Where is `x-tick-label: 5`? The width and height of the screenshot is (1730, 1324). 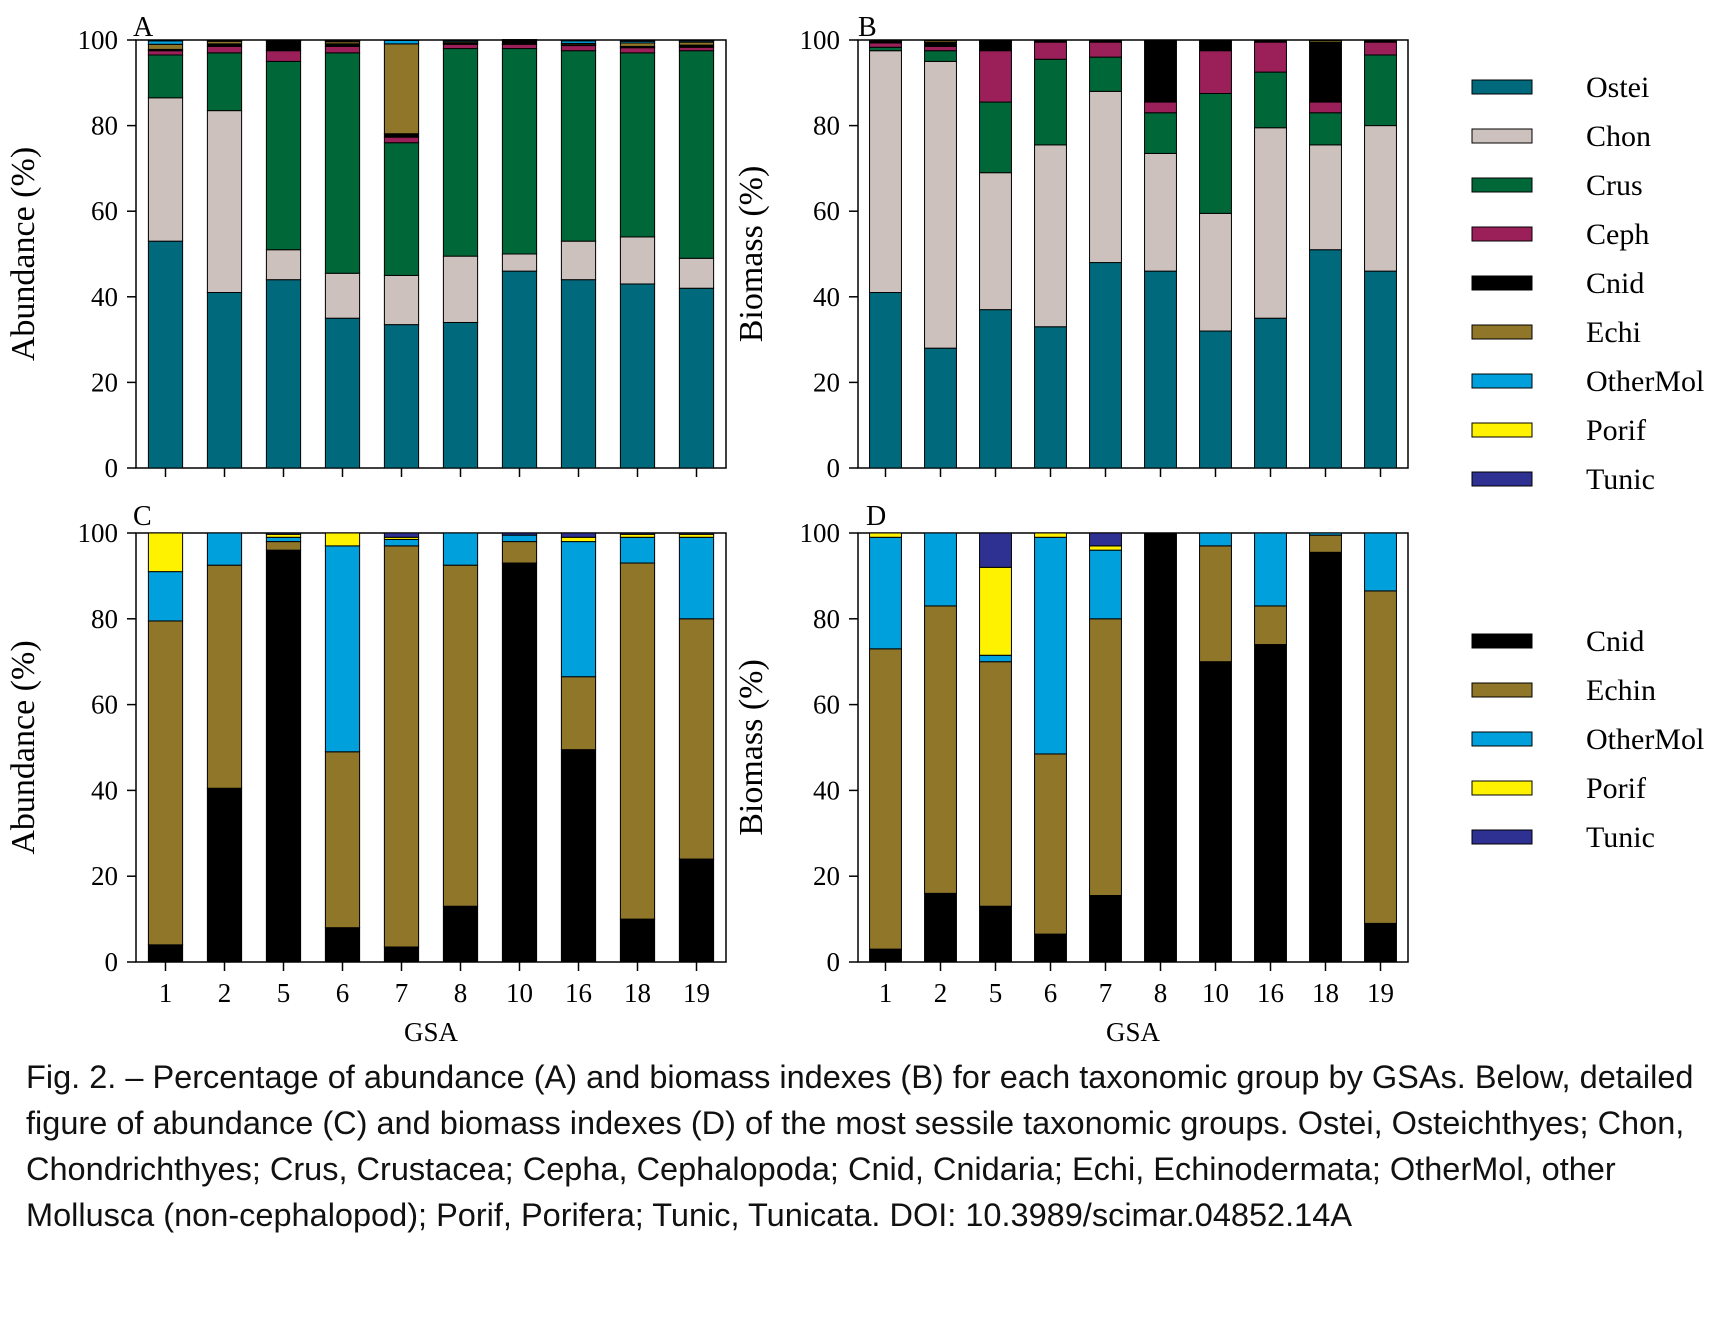
x-tick-label: 5 is located at coordinates (284, 993).